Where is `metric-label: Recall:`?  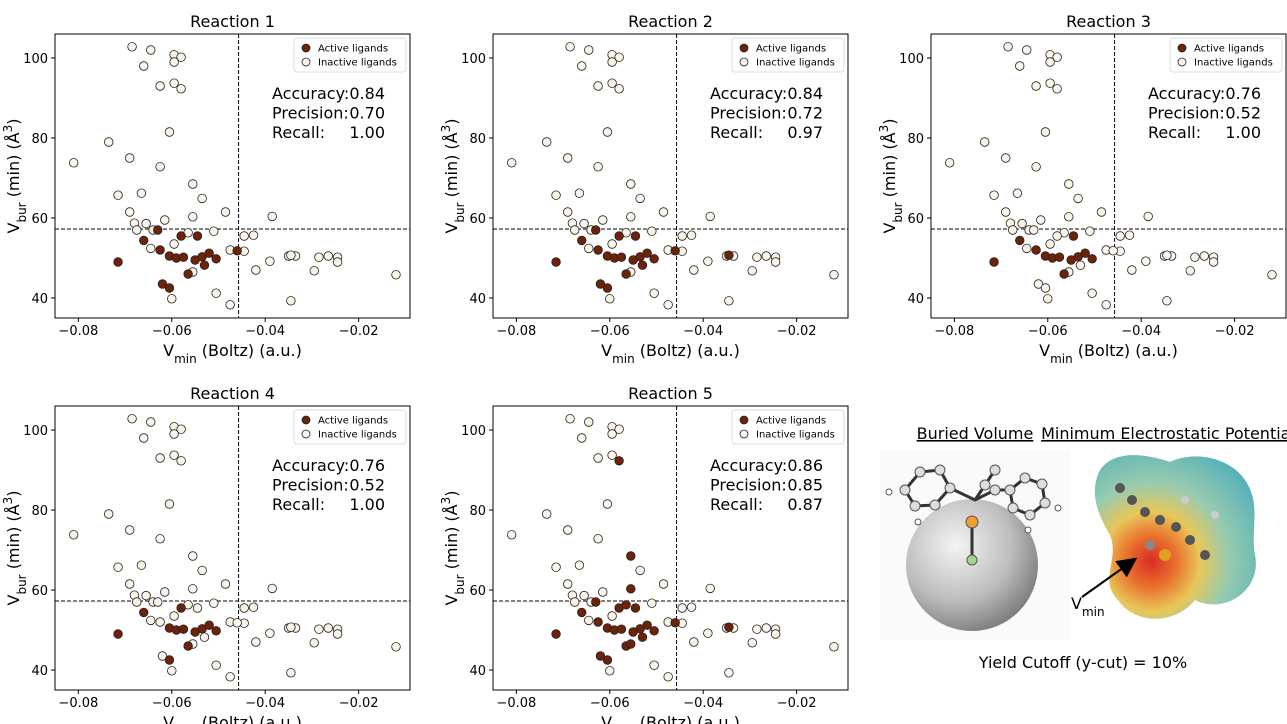
metric-label: Recall: is located at coordinates (736, 132).